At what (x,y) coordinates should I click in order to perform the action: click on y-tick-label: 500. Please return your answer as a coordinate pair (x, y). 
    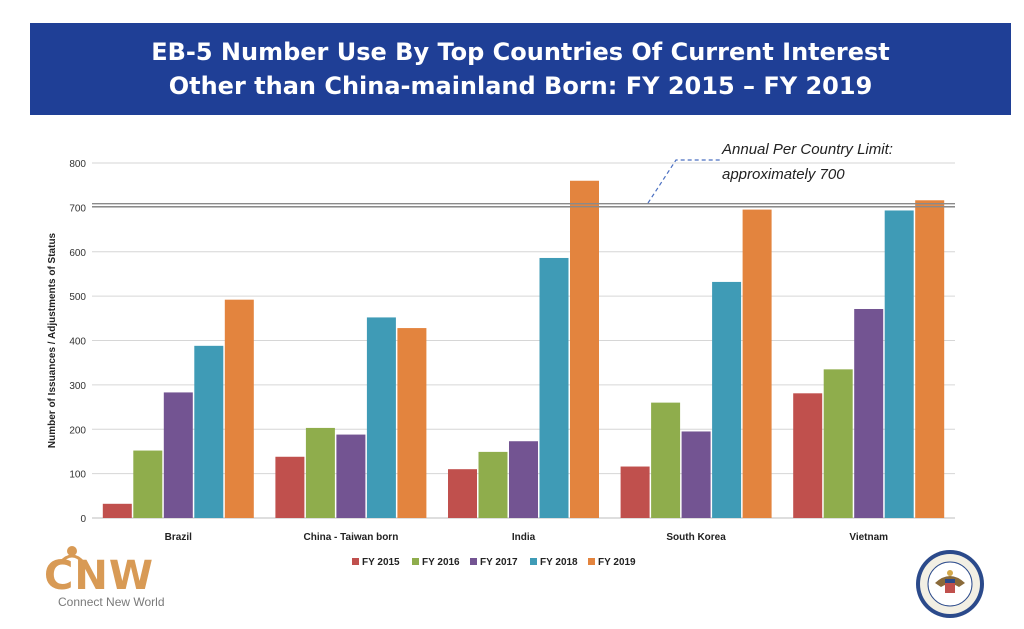
    Looking at the image, I should click on (77, 297).